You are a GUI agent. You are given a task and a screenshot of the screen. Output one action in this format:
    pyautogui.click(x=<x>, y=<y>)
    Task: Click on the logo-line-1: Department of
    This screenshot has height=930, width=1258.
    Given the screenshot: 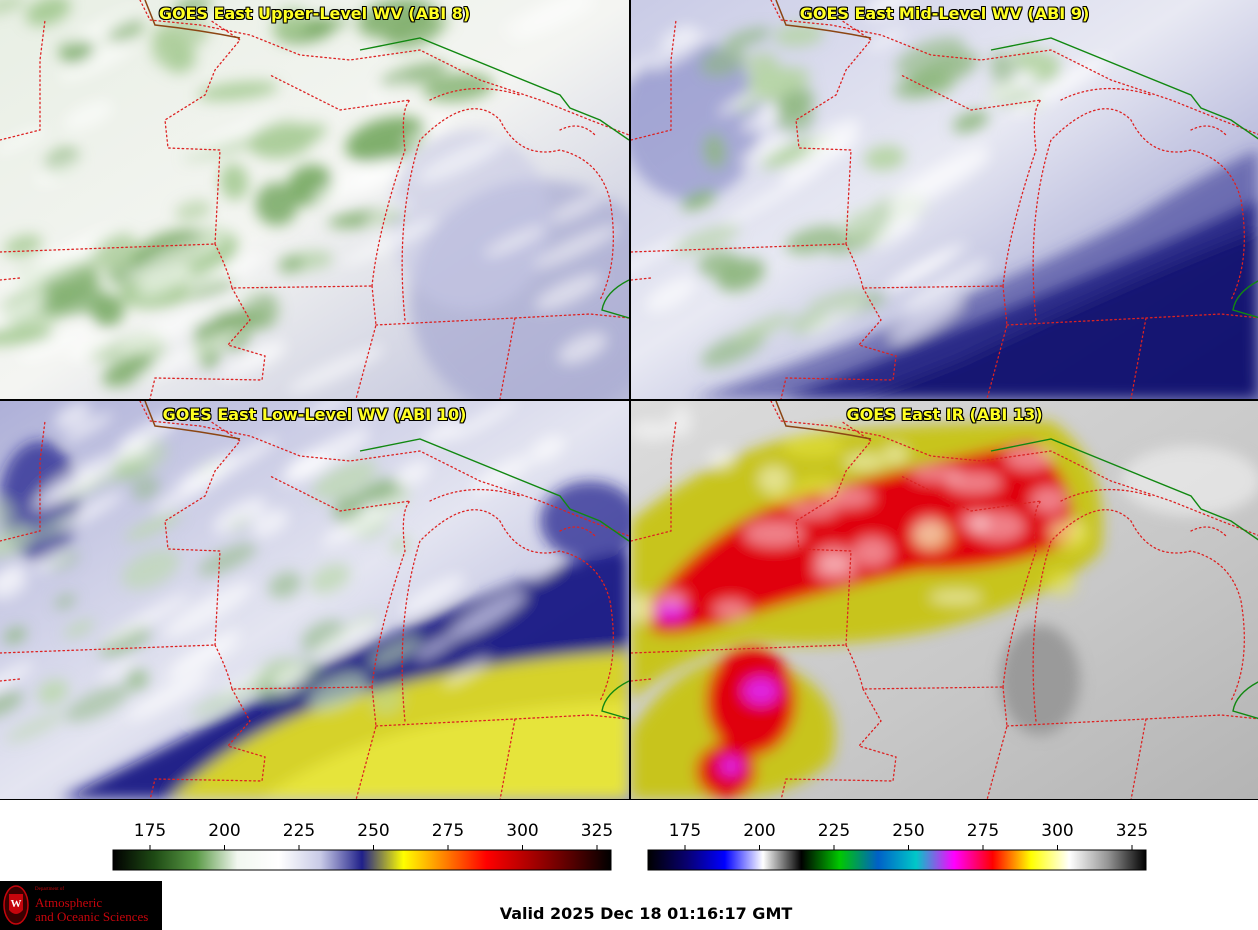 What is the action you would take?
    pyautogui.click(x=50, y=889)
    